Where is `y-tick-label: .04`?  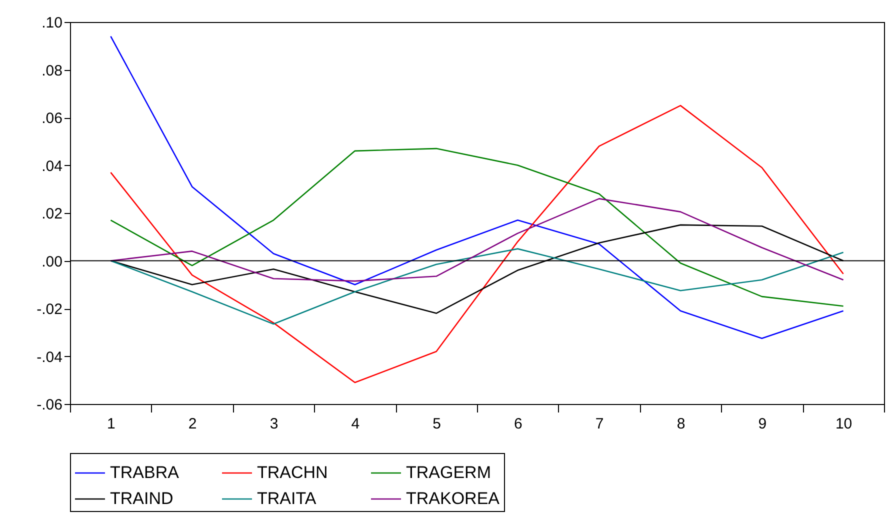
y-tick-label: .04 is located at coordinates (52, 166).